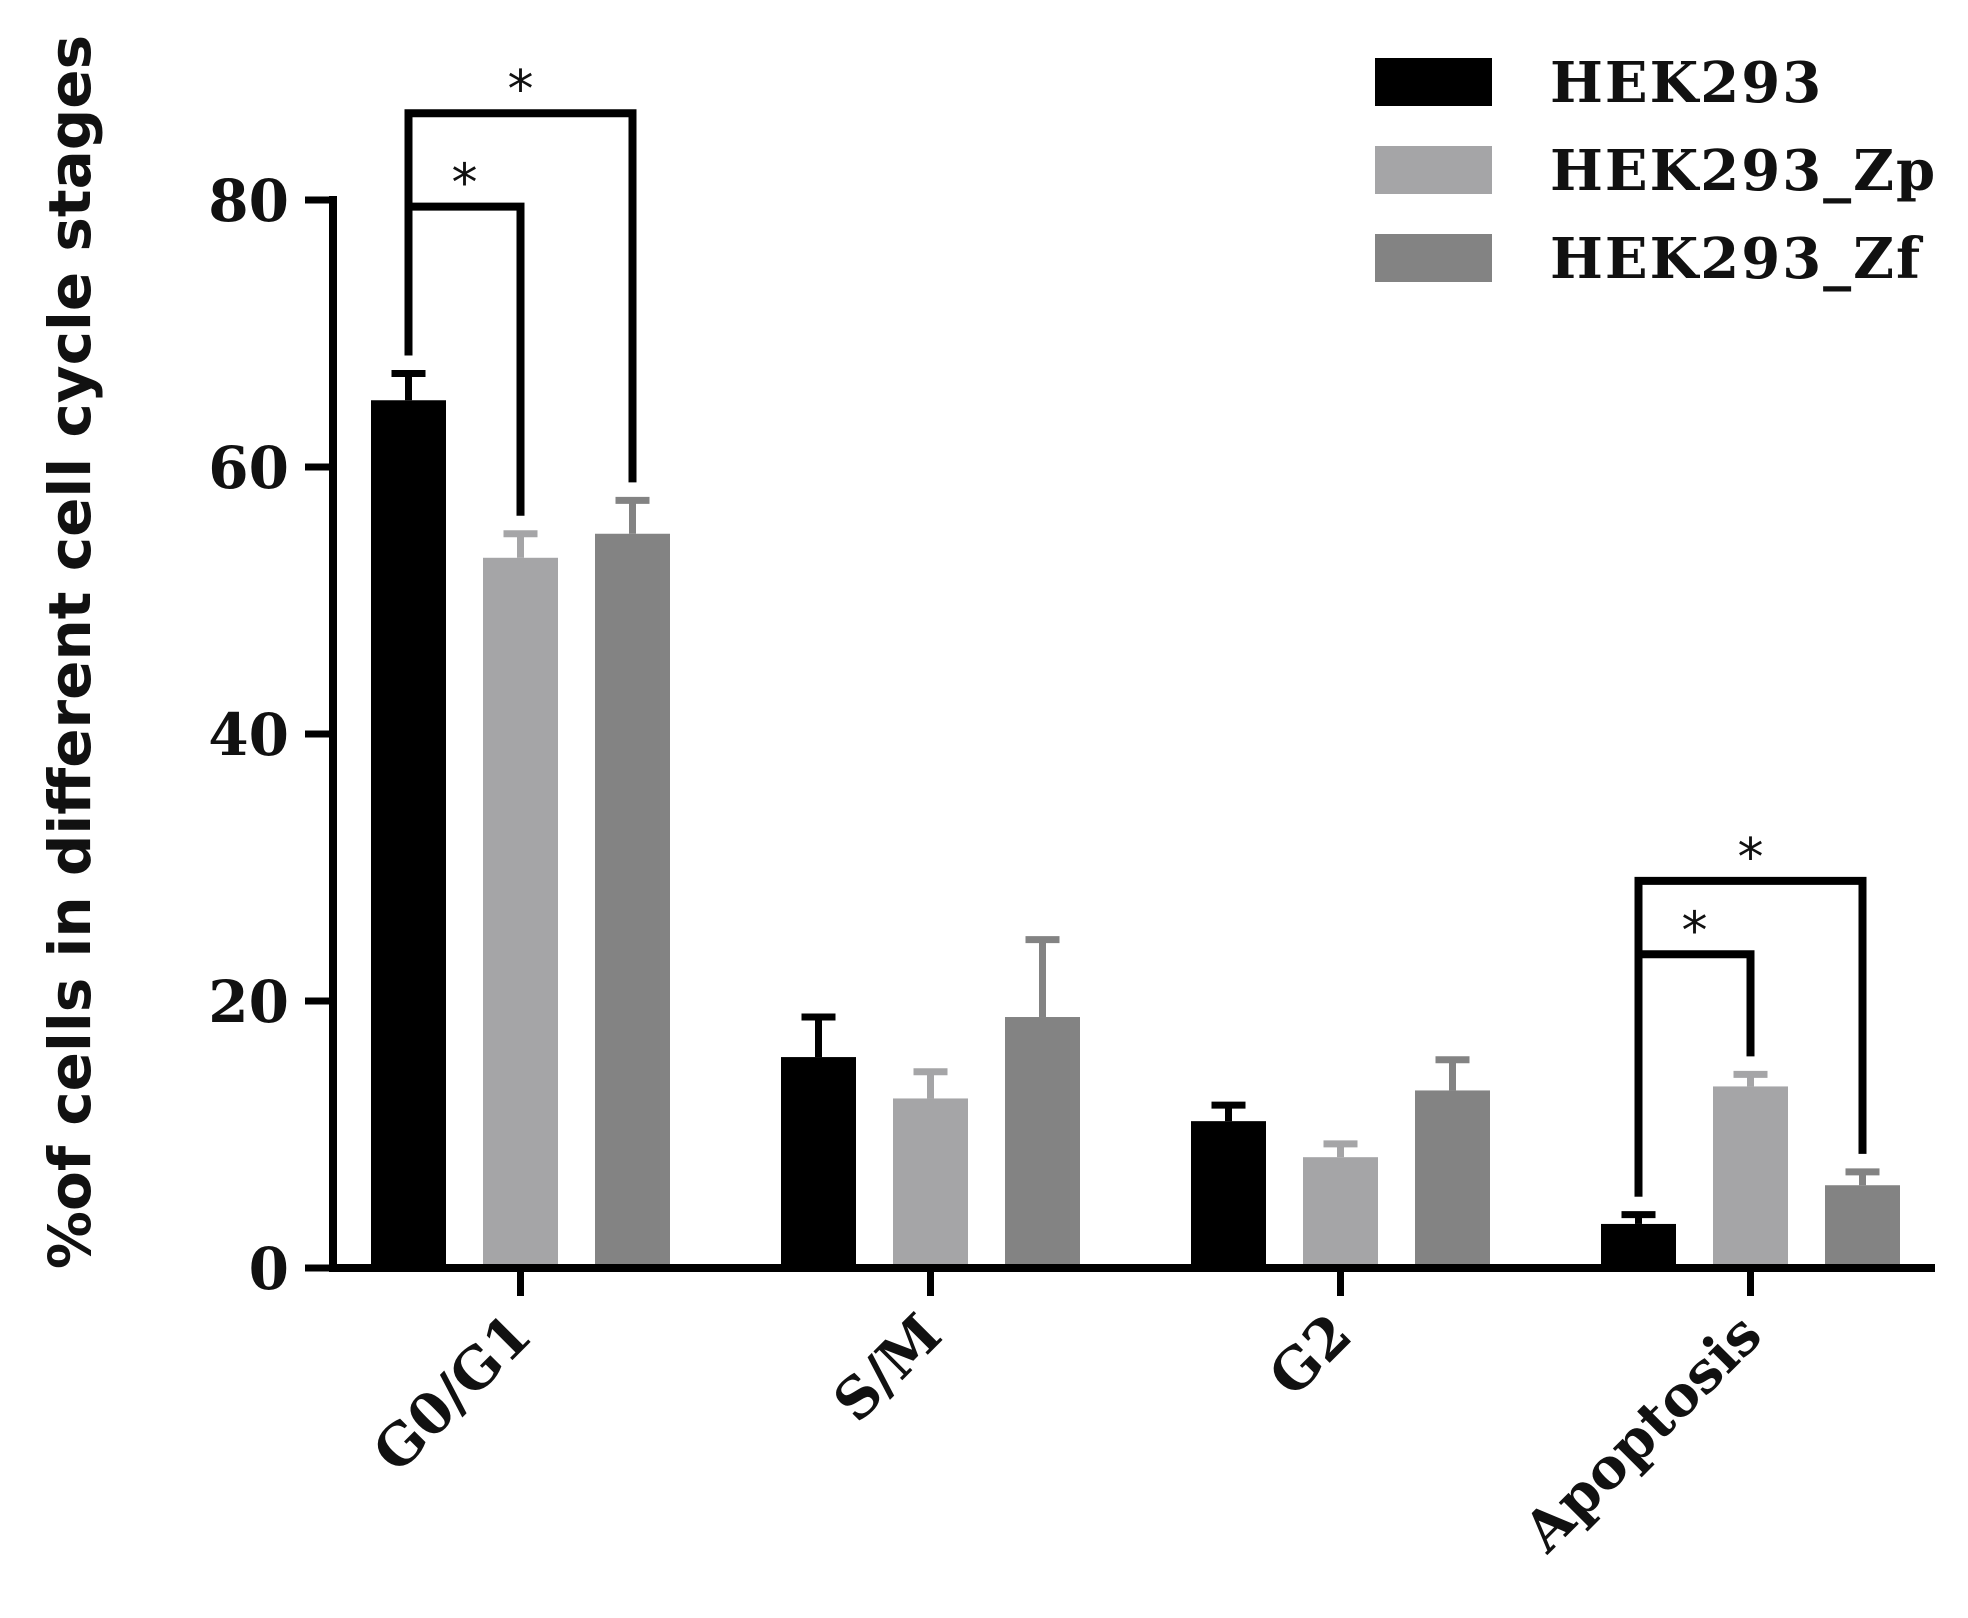 This screenshot has width=1968, height=1618. Describe the element at coordinates (1638, 1217) in the screenshot. I see `error-bar-hek293-apoptosis` at that location.